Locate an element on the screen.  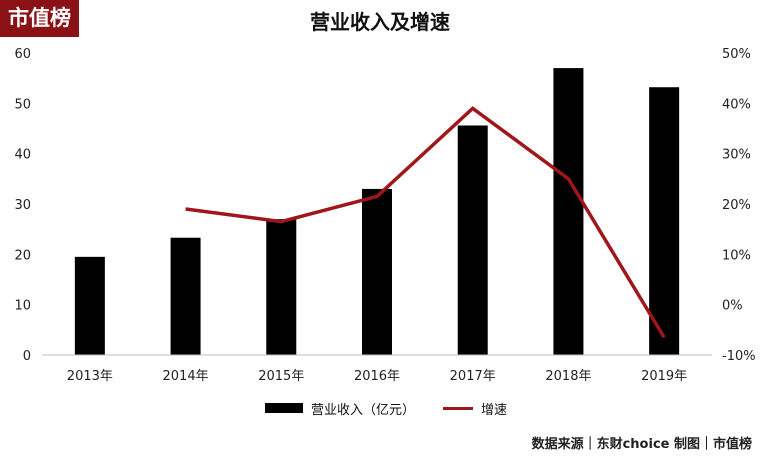
legend-line-swatch is located at coordinates (458, 408).